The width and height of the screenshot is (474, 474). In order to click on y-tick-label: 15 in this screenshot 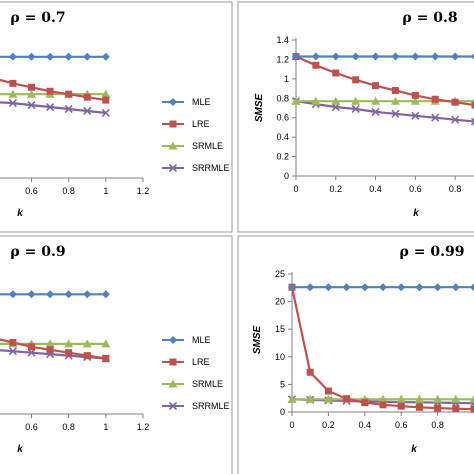, I will do `click(280, 329)`.